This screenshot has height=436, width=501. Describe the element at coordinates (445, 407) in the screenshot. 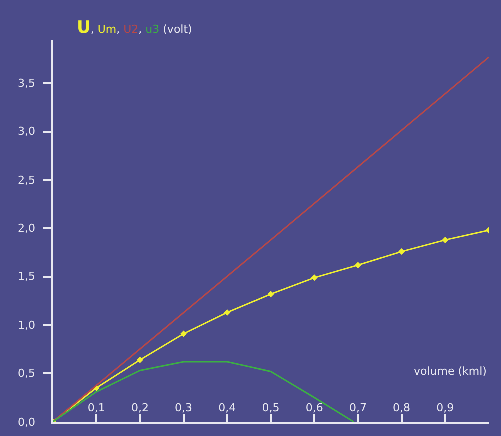

I see `x-tick-label: 0,9` at that location.